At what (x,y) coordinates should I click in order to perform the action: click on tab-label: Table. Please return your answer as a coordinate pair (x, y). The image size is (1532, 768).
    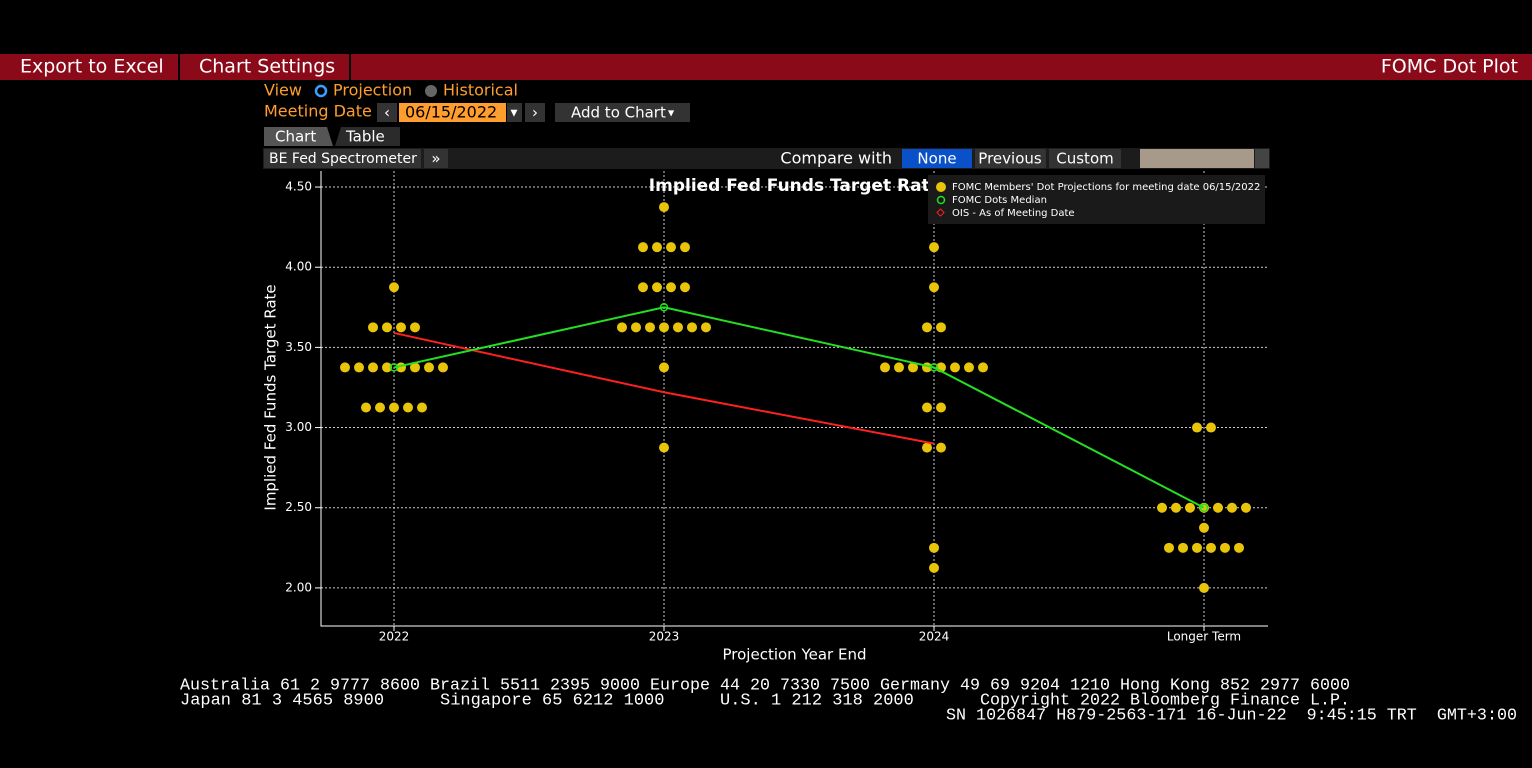
    Looking at the image, I should click on (365, 137).